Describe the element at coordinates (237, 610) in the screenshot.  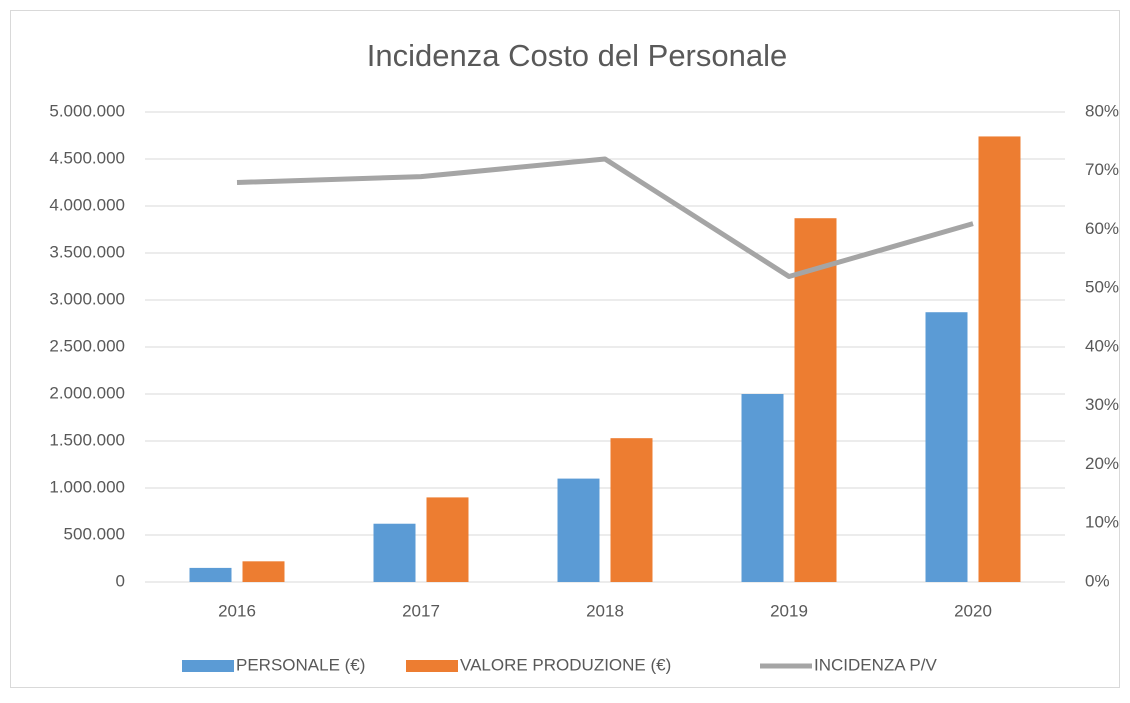
I see `x-tick-label: 2016` at that location.